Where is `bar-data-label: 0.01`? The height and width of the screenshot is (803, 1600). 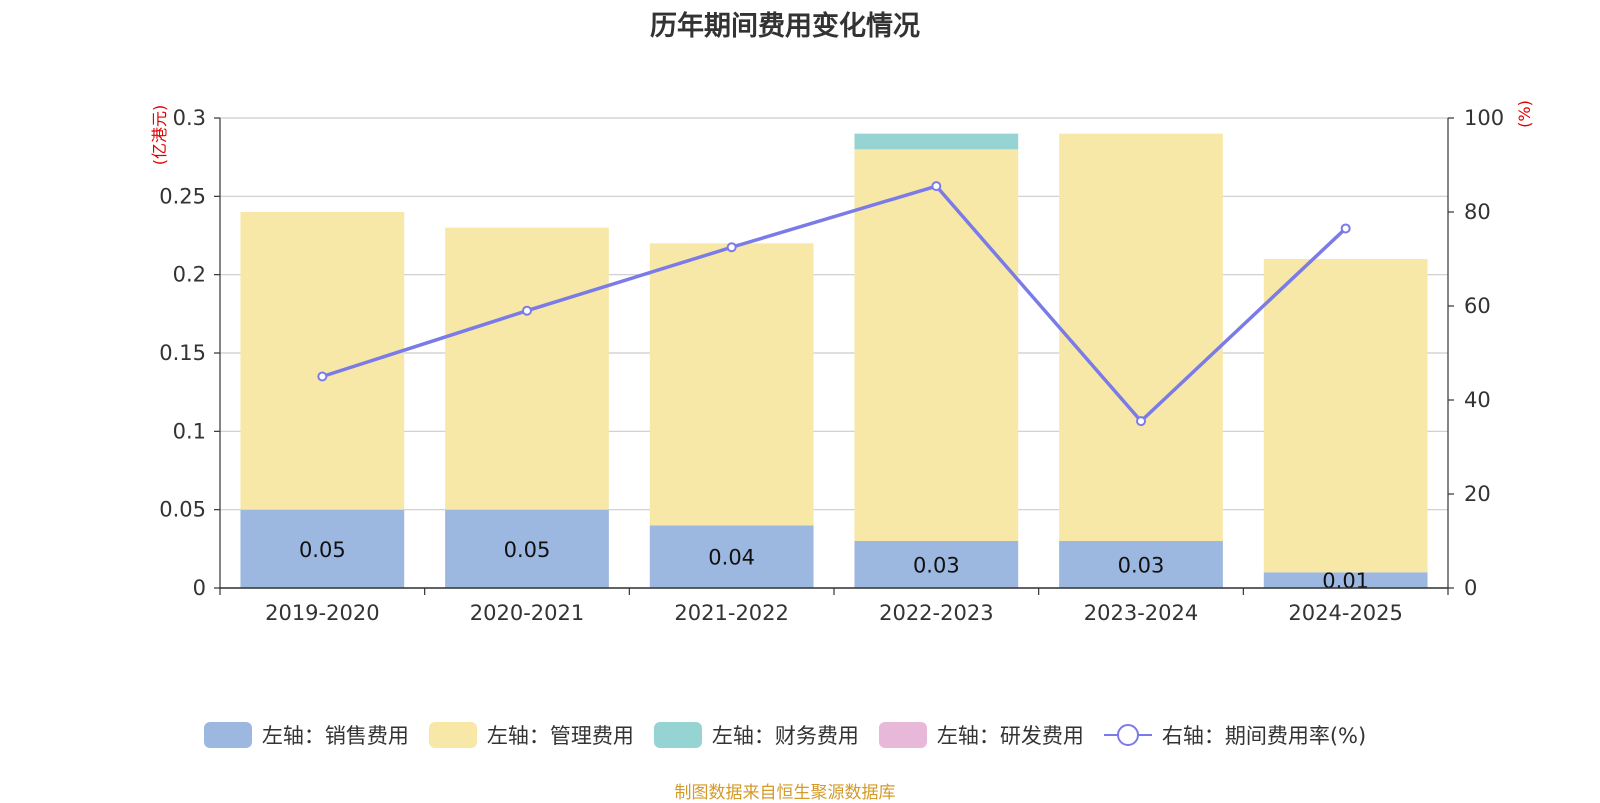 bar-data-label: 0.01 is located at coordinates (1345, 581).